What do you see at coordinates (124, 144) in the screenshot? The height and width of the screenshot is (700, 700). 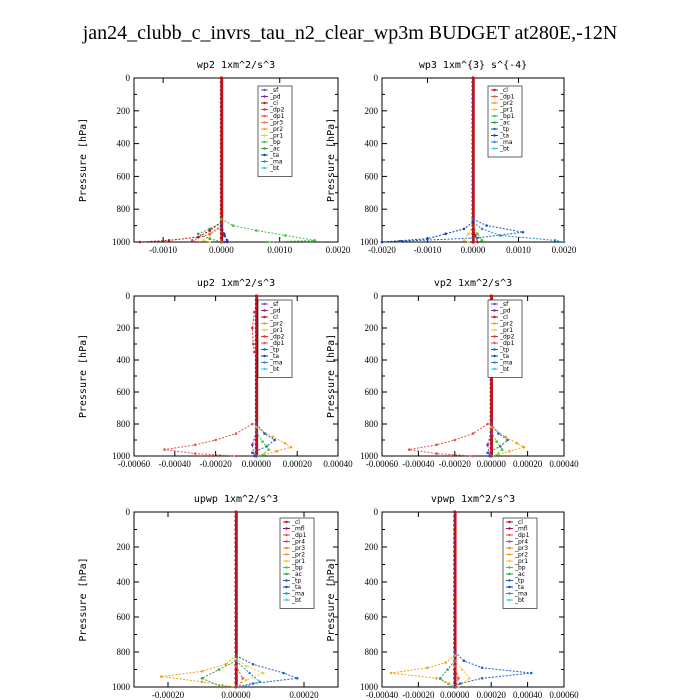 I see `y-tick-label: 400` at bounding box center [124, 144].